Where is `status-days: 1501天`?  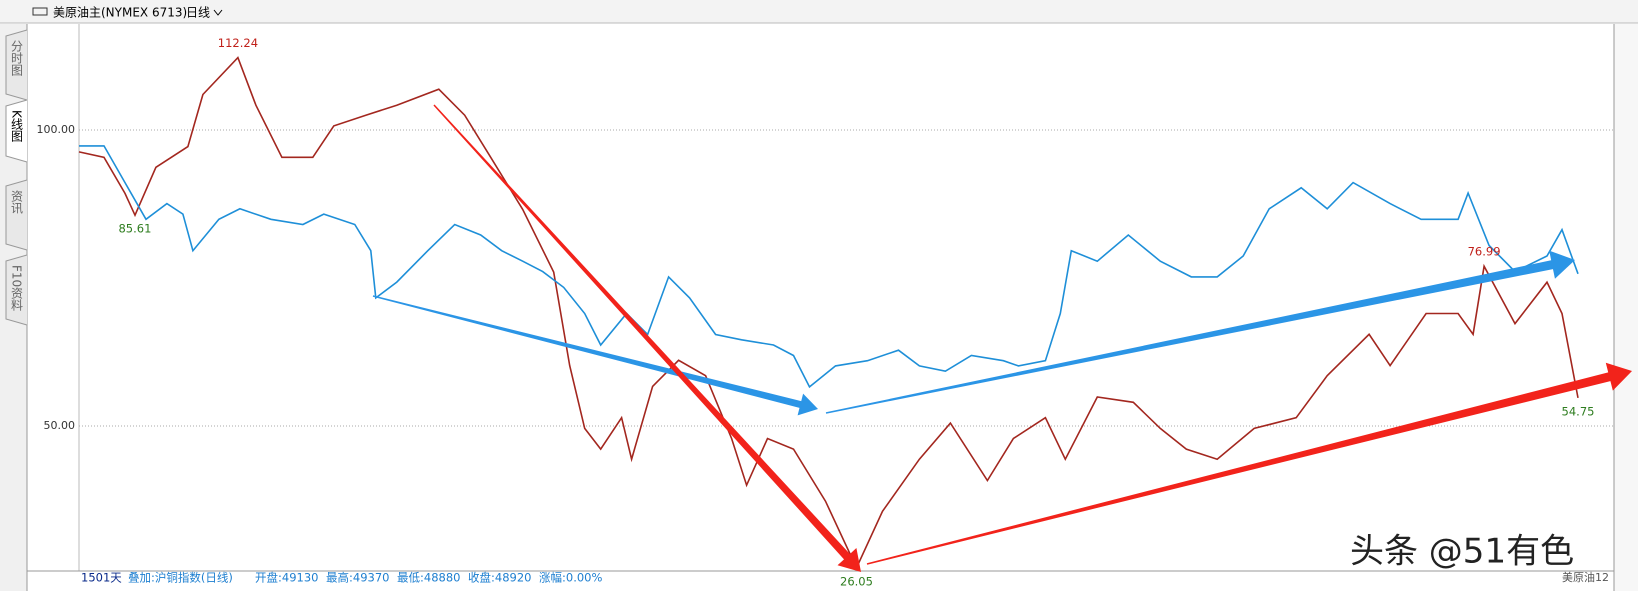
status-days: 1501天 is located at coordinates (101, 578).